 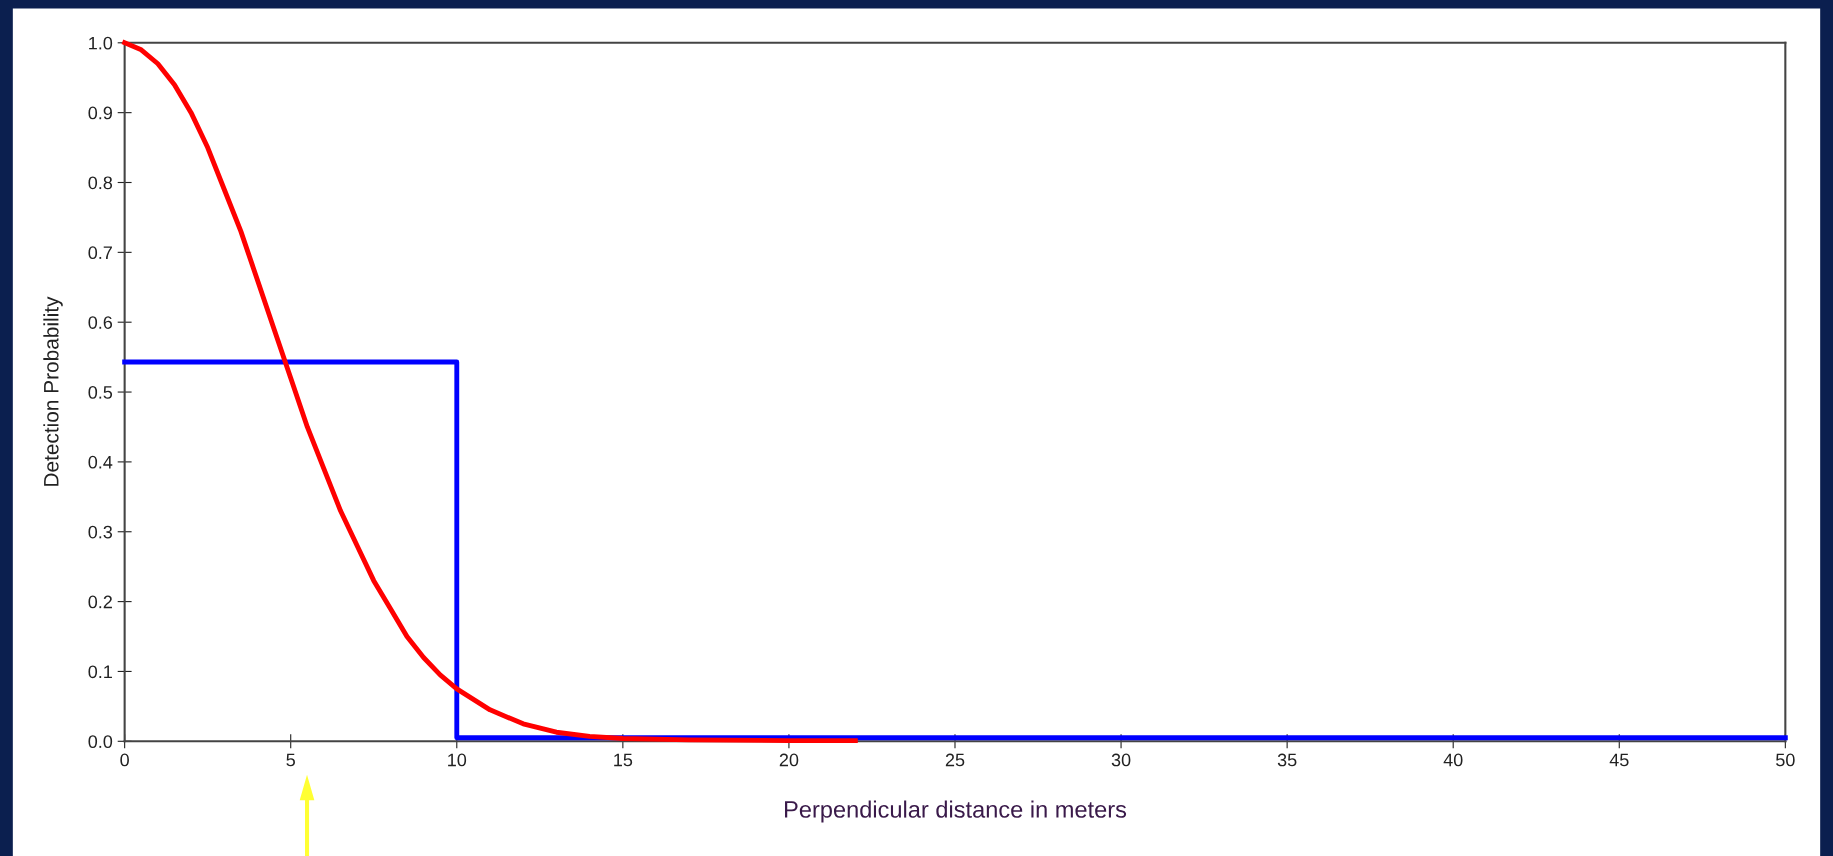 What do you see at coordinates (100, 742) in the screenshot?
I see `y-tick-label: 0.0` at bounding box center [100, 742].